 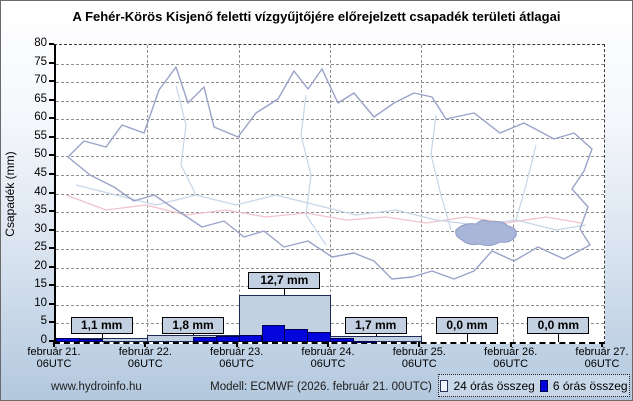 What do you see at coordinates (40, 154) in the screenshot?
I see `y-tick-label: 50` at bounding box center [40, 154].